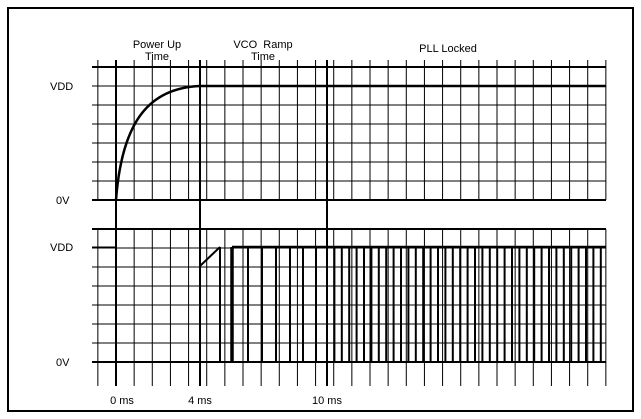  I want to click on vco-ramp-label-line2: Time, so click(263, 57).